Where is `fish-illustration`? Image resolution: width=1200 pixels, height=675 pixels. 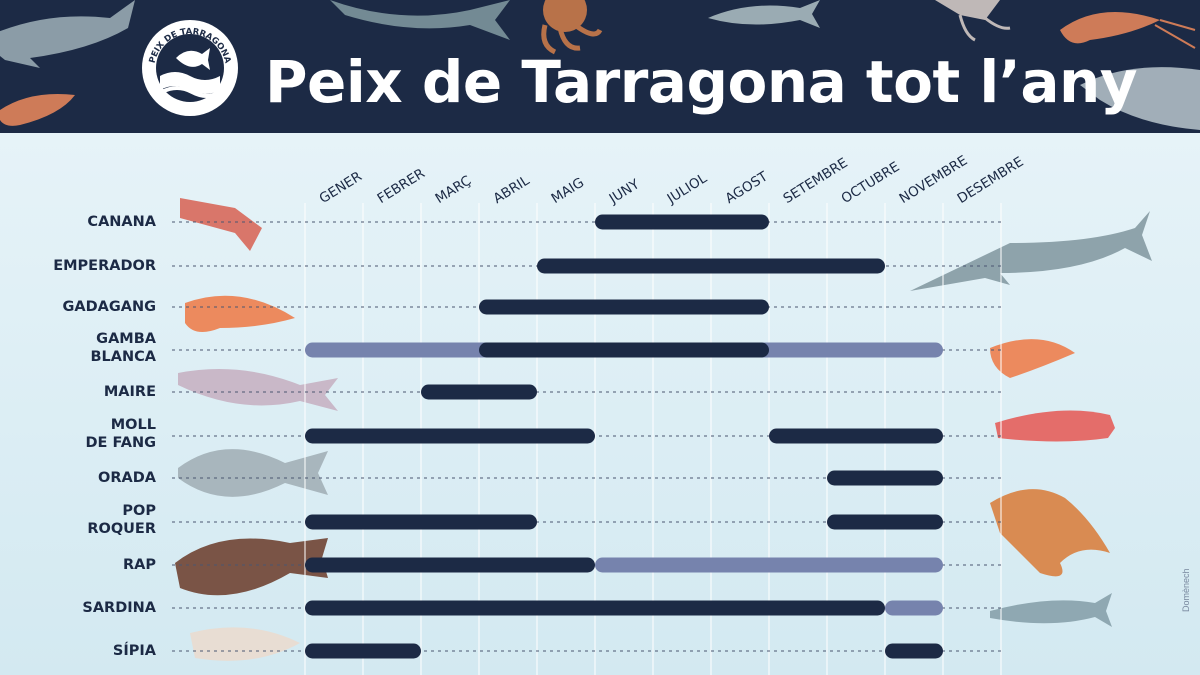
fish-illustration is located at coordinates (1140, 98).